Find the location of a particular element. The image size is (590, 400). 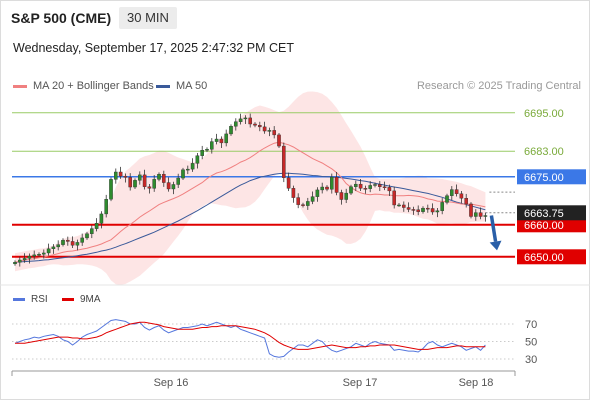

research-credit: Research © 2025 Trading Central is located at coordinates (498, 86).